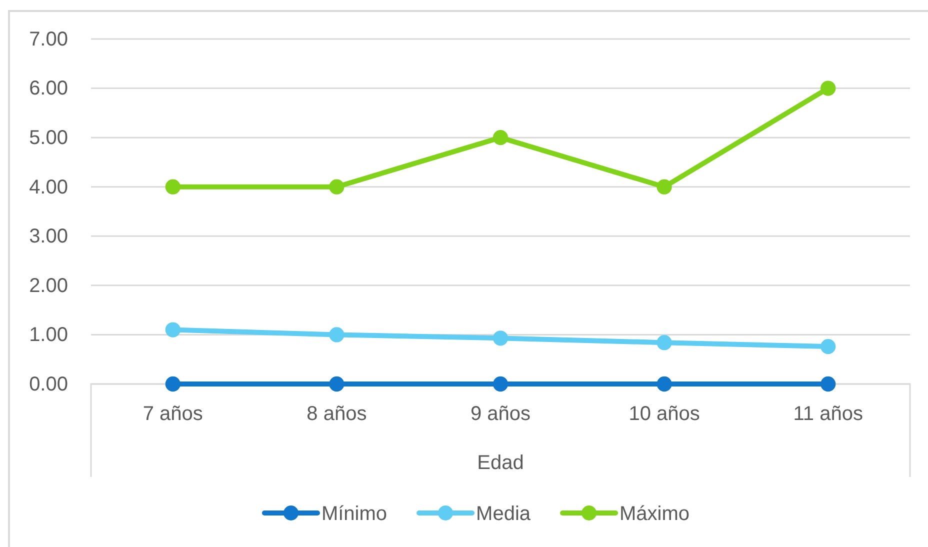  I want to click on x-tick-label: 11 años, so click(828, 414).